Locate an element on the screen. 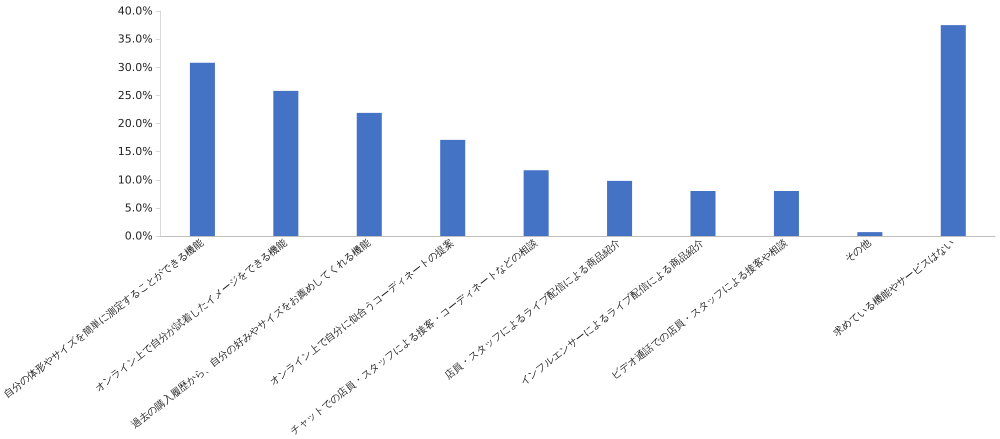  y-tick-label: 5.0% is located at coordinates (138, 207).